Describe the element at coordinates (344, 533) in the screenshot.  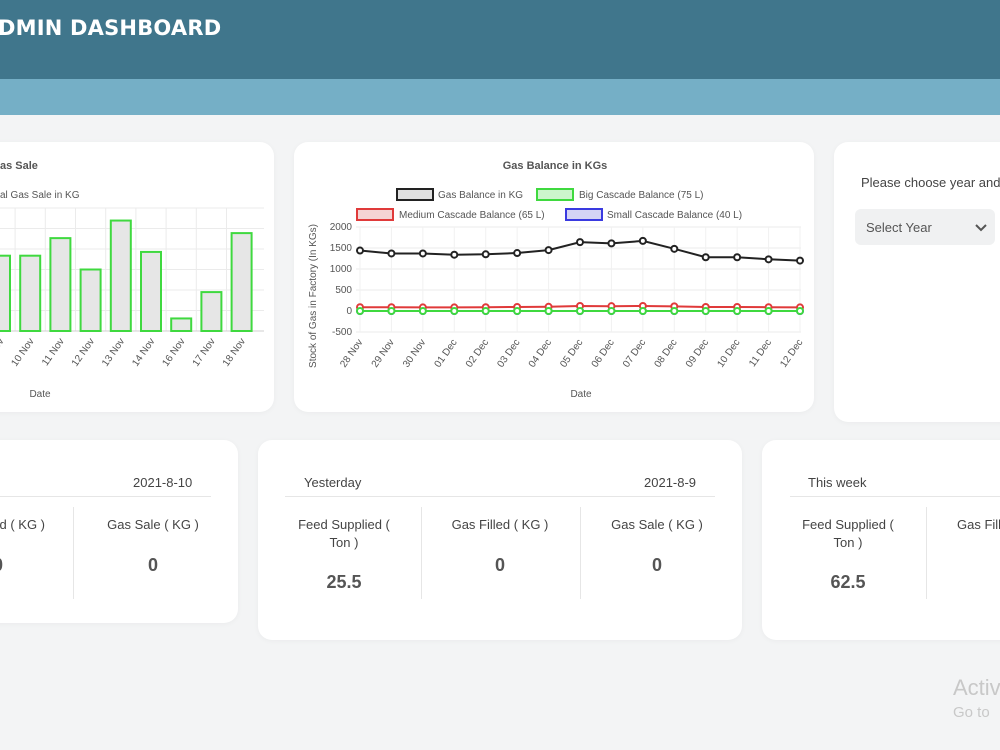
I see `yesterday-feed-label: Feed Supplied ( Ton )` at that location.